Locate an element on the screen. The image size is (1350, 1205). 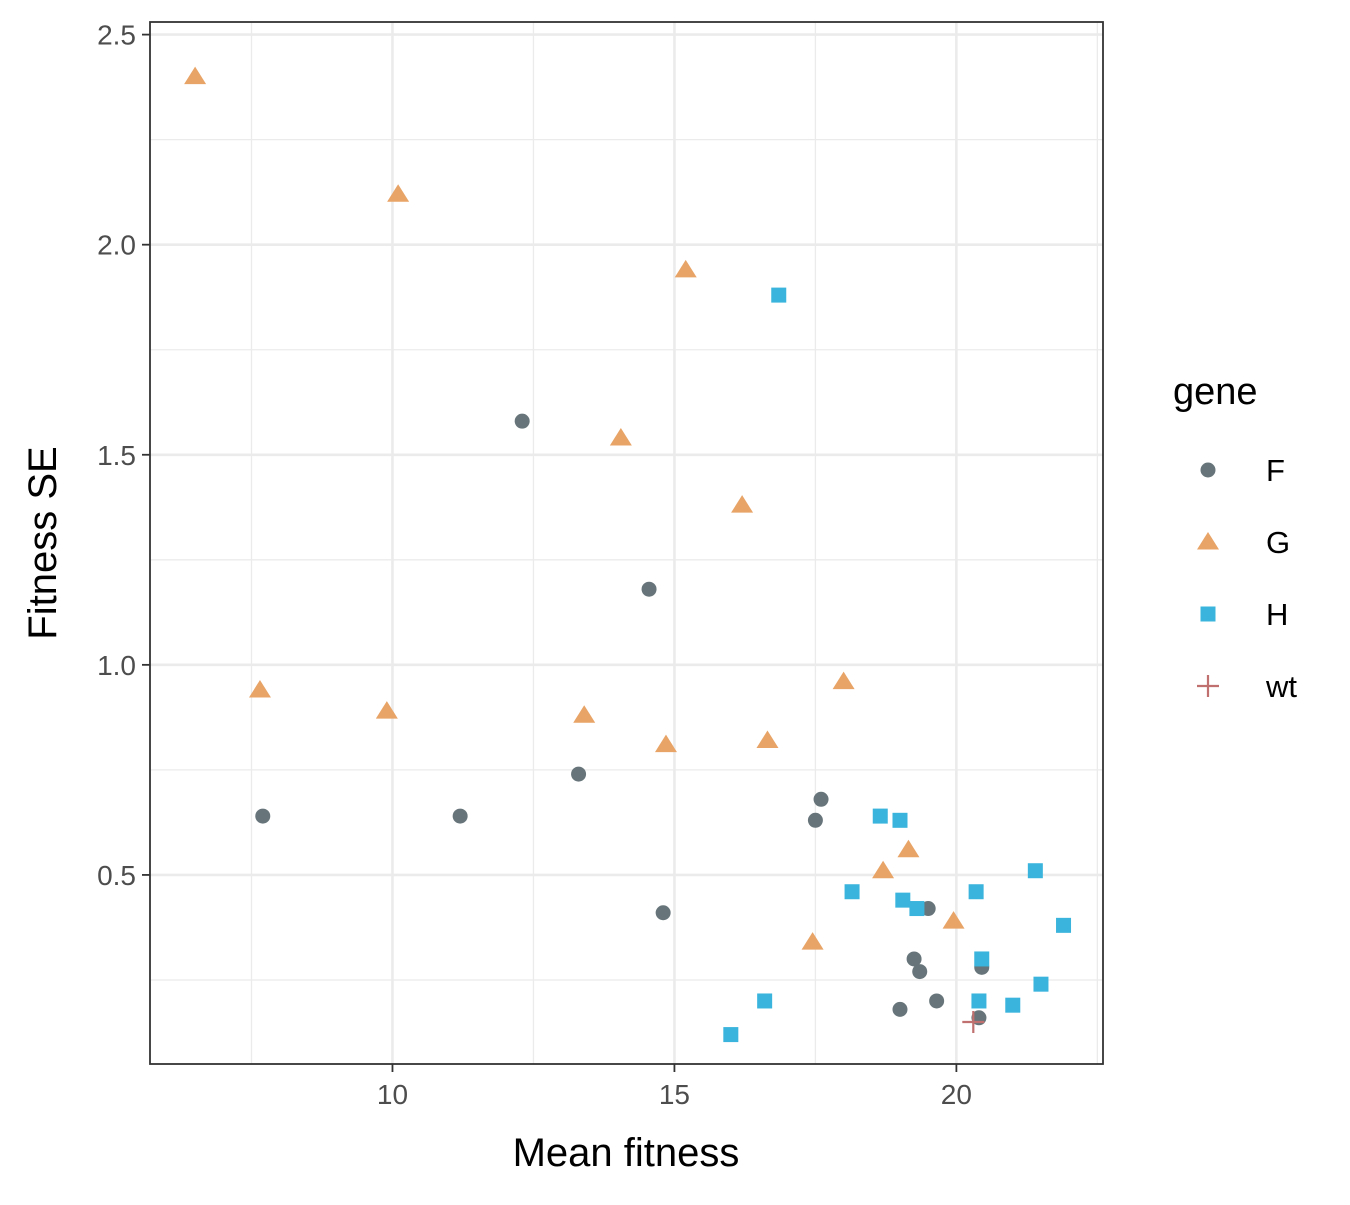
legend-key-G is located at coordinates (1208, 541).